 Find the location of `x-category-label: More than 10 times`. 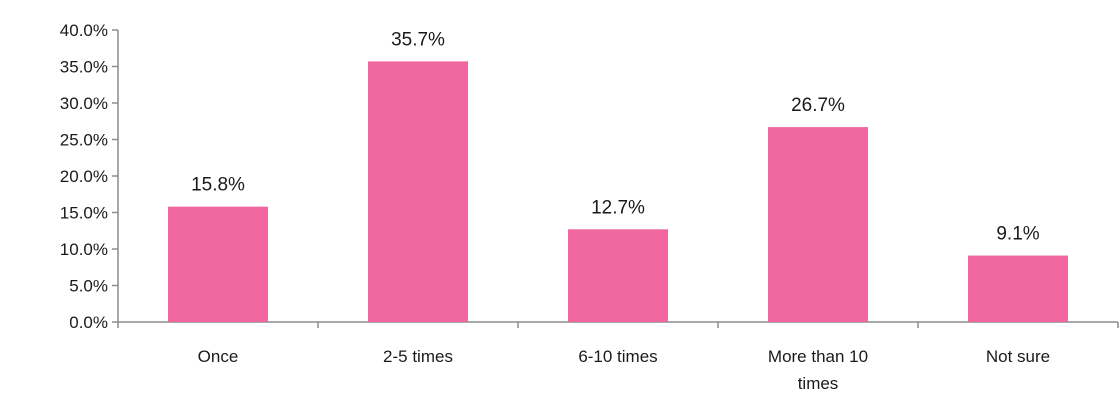

x-category-label: More than 10 times is located at coordinates (818, 370).